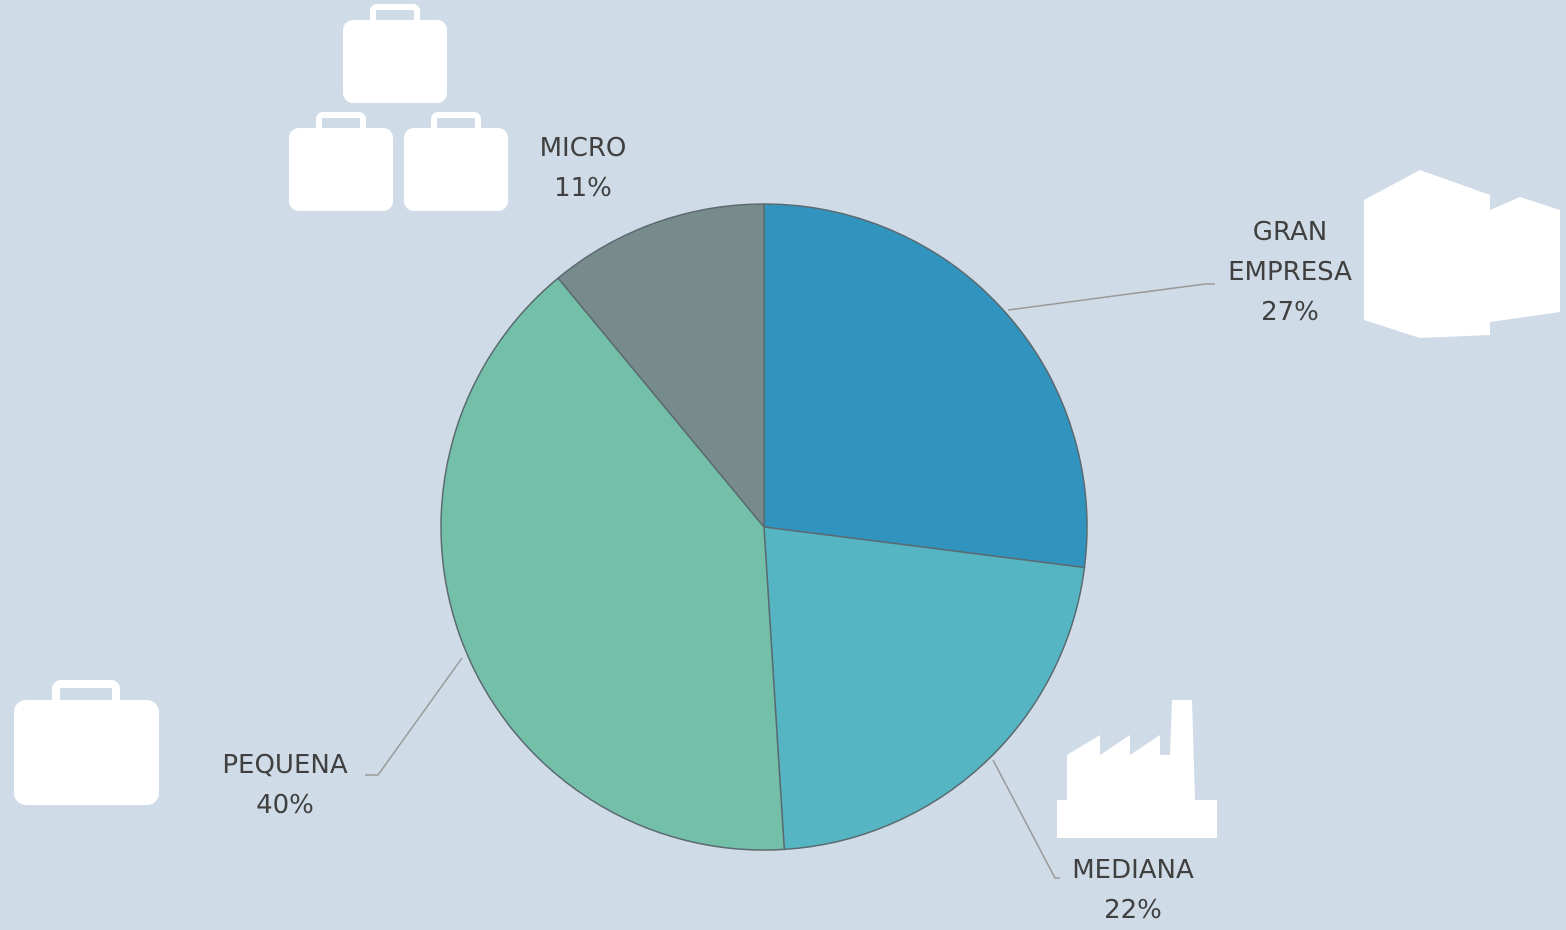 Image resolution: width=1566 pixels, height=930 pixels. Describe the element at coordinates (583, 148) in the screenshot. I see `category-label: MICRO` at that location.